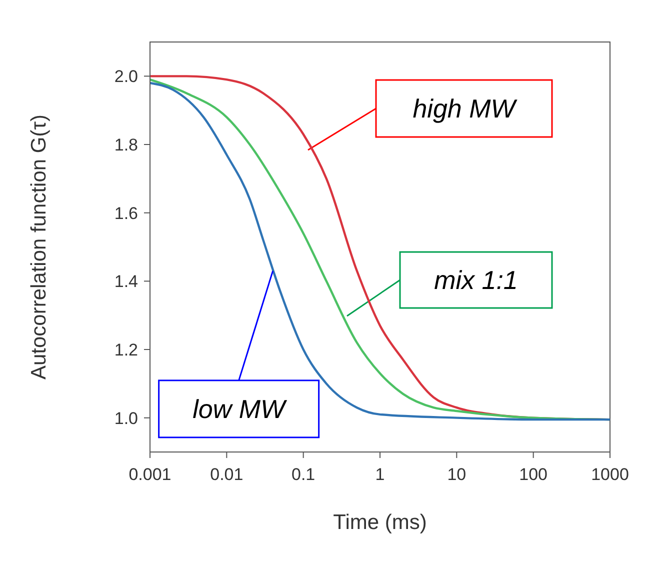 The image size is (658, 572). I want to click on x-tick-label: 0.01, so click(227, 474).